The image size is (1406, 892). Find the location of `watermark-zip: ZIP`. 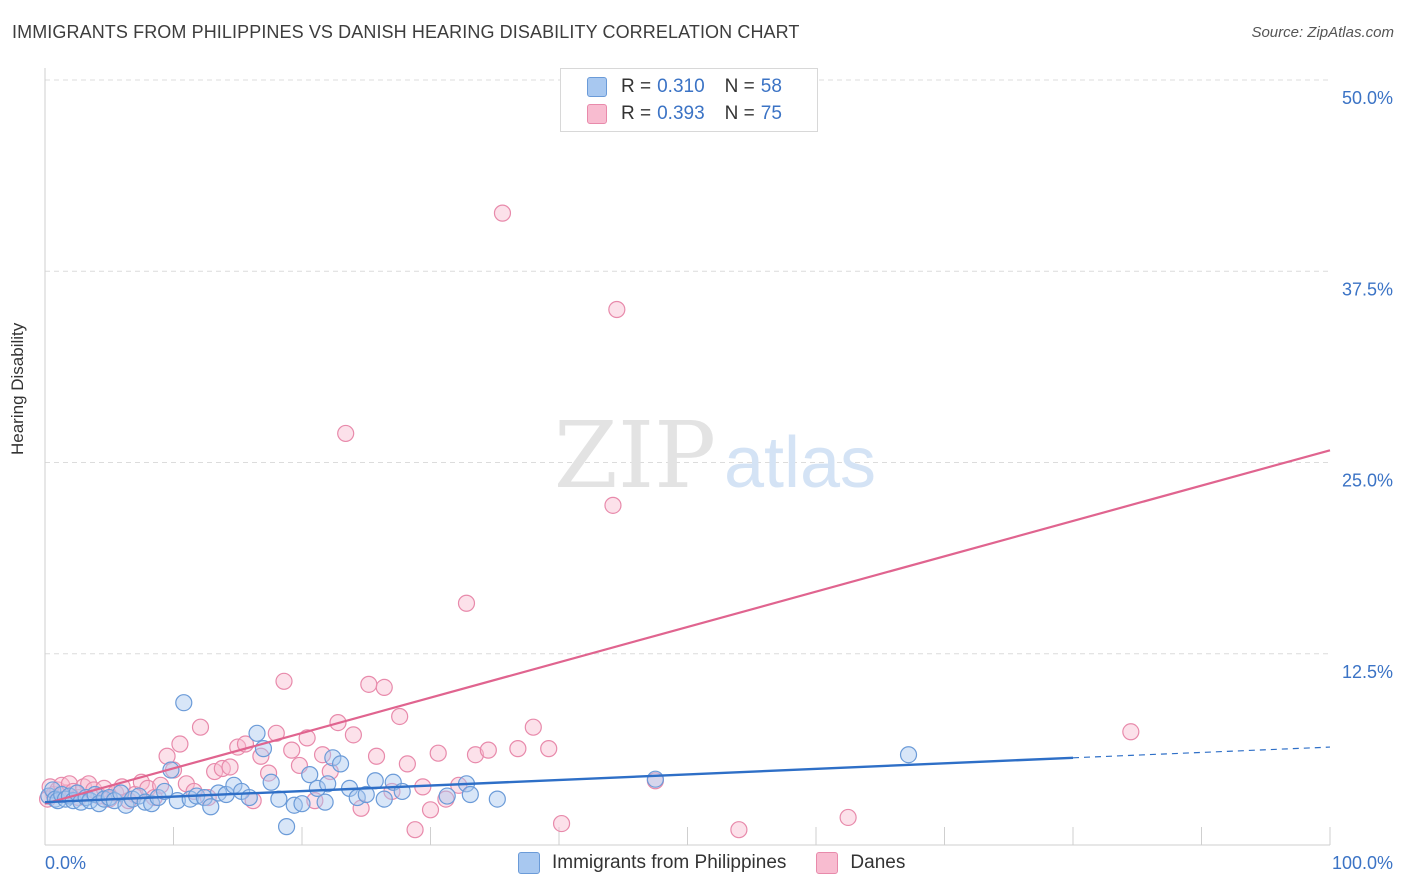

watermark-zip: ZIP is located at coordinates (635, 455).